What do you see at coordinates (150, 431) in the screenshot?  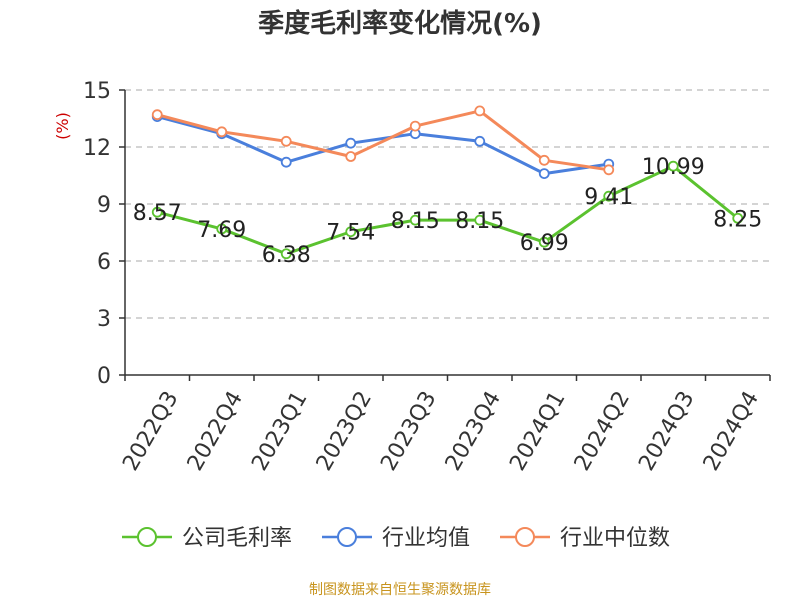 I see `x-tick-label: 2022Q3` at bounding box center [150, 431].